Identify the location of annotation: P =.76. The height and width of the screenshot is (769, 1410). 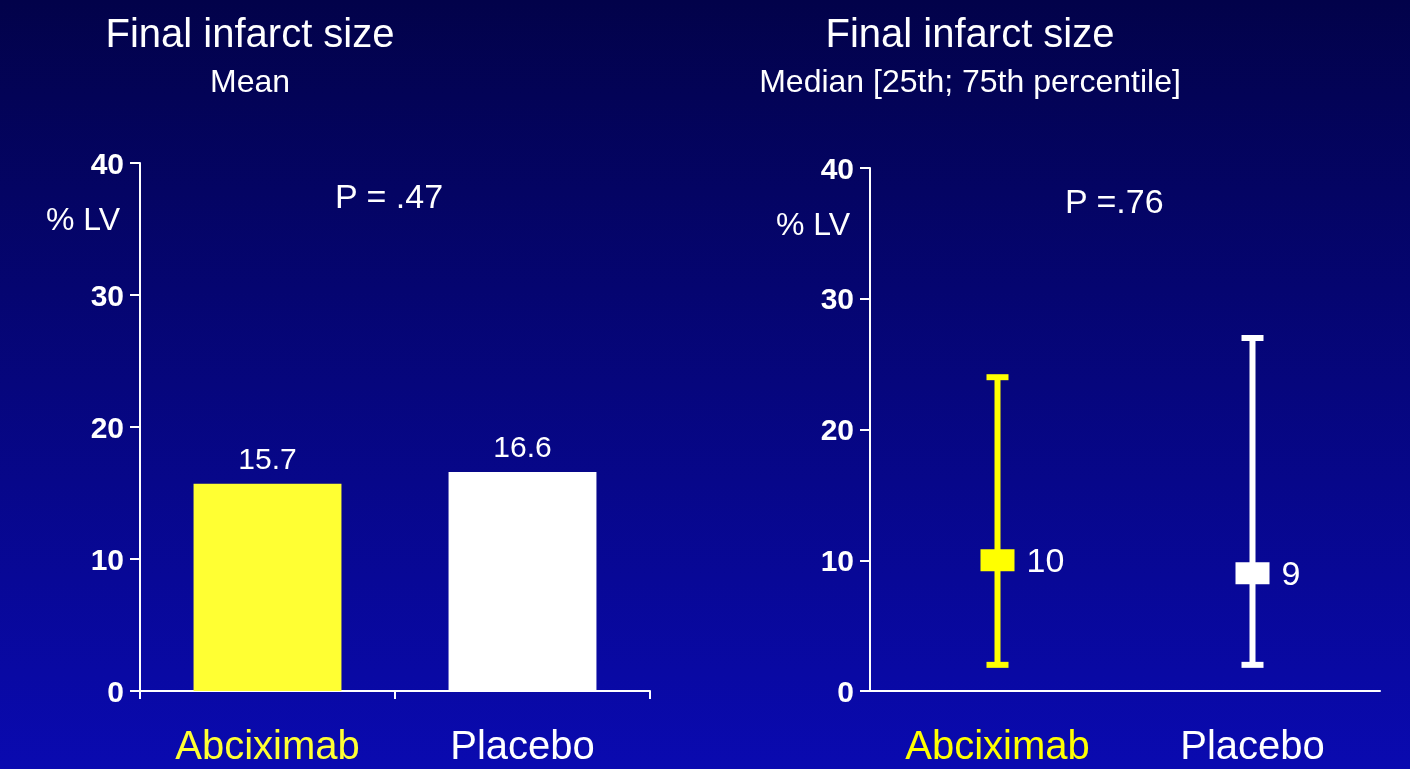
(1114, 201).